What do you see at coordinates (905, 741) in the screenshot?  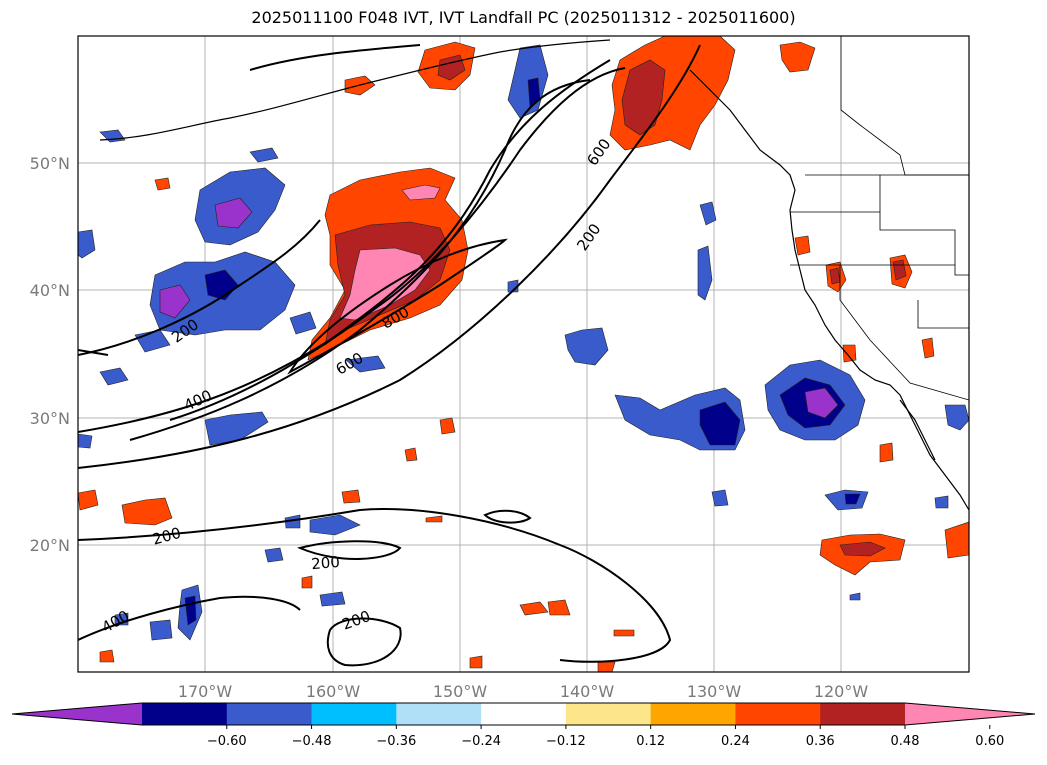 I see `colorbar-tick-label: 0.48` at bounding box center [905, 741].